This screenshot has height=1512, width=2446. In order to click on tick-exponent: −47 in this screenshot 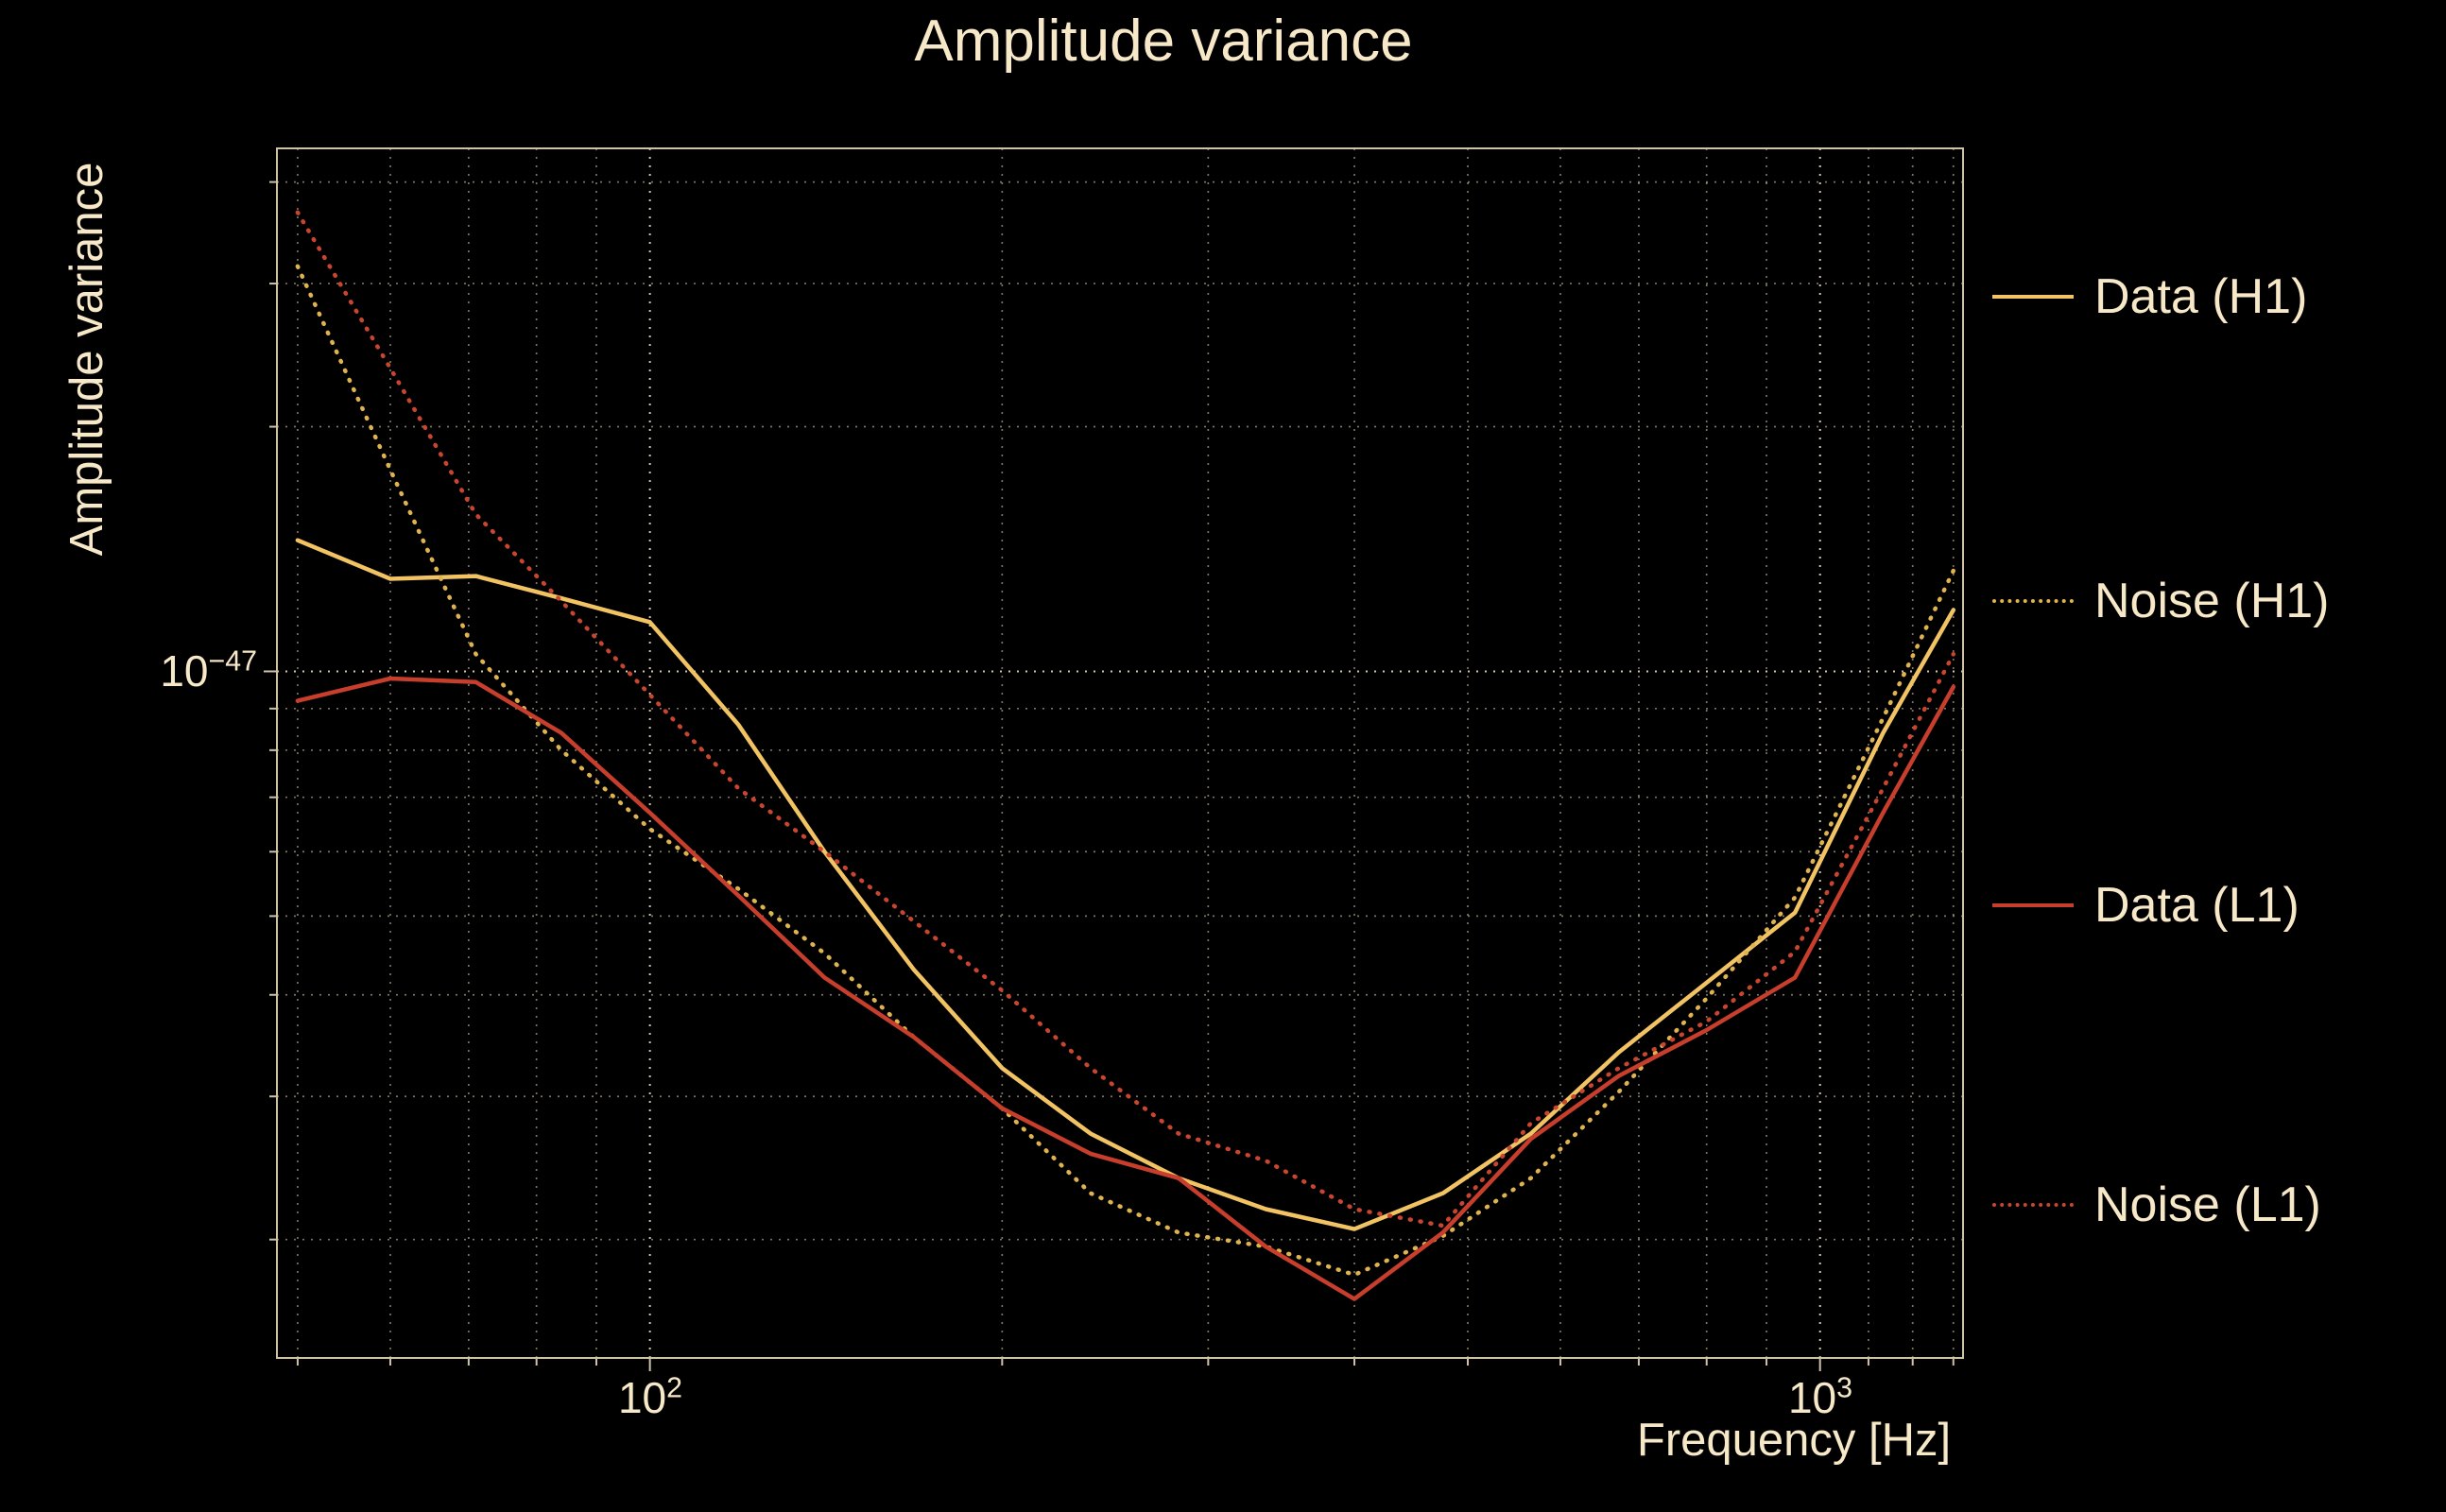, I will do `click(233, 661)`.